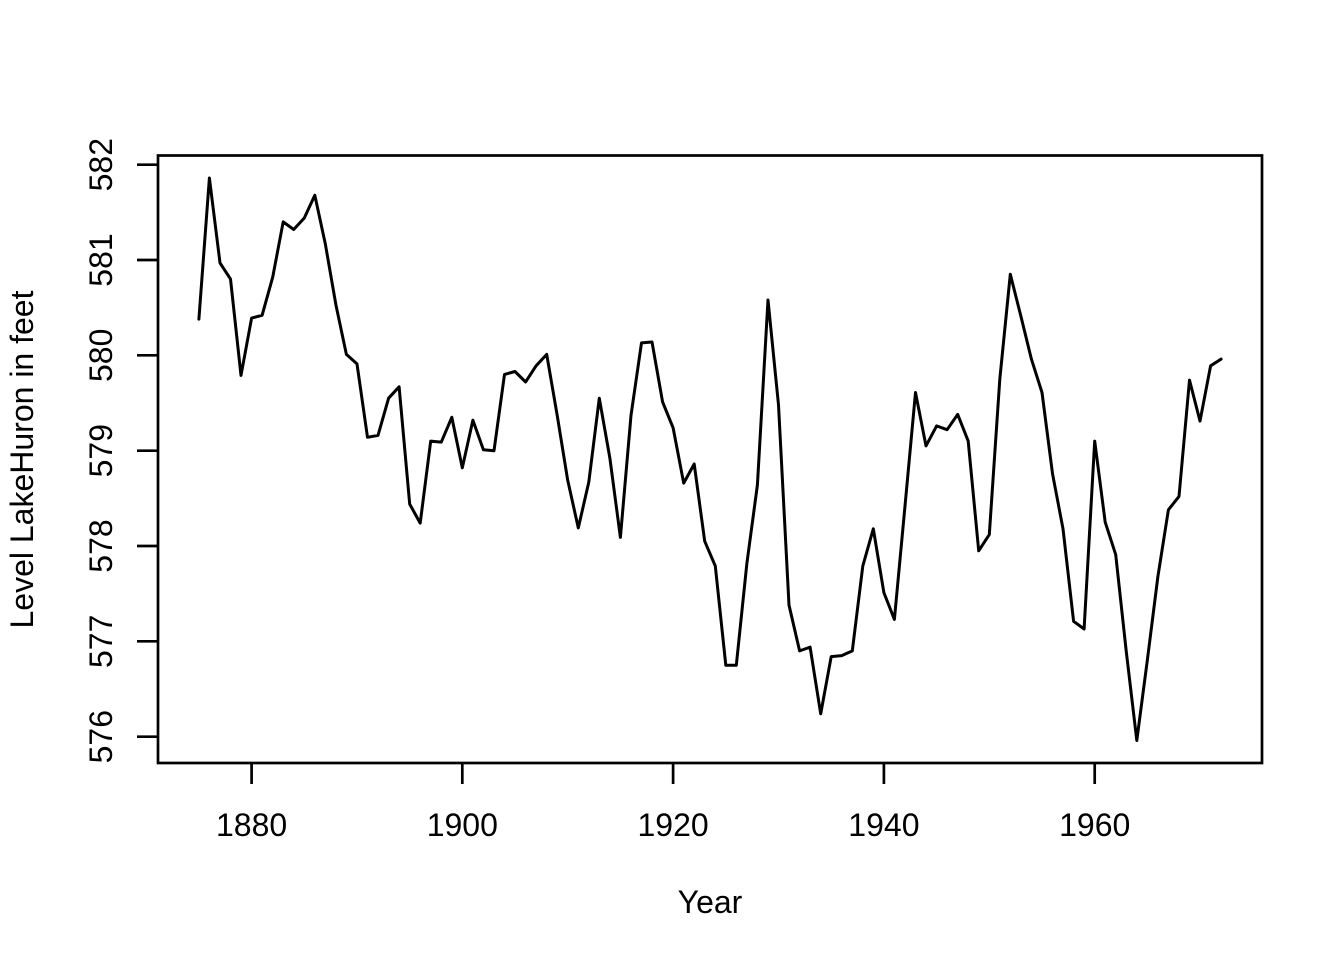  I want to click on x-axis-ticks: 1880 1900 1920 1940 1960, so click(673, 803).